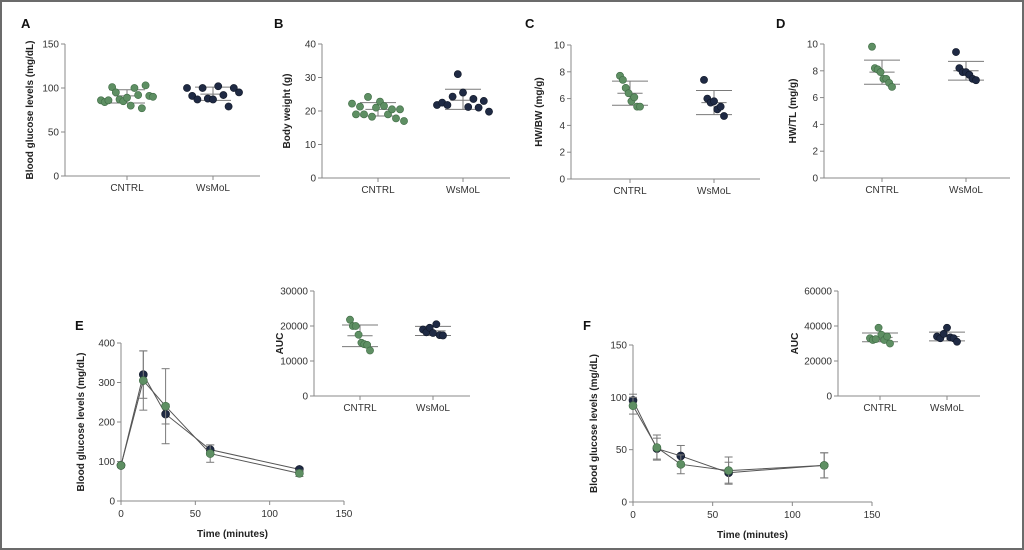  Describe the element at coordinates (587, 325) in the screenshot. I see `panel-label: F` at that location.